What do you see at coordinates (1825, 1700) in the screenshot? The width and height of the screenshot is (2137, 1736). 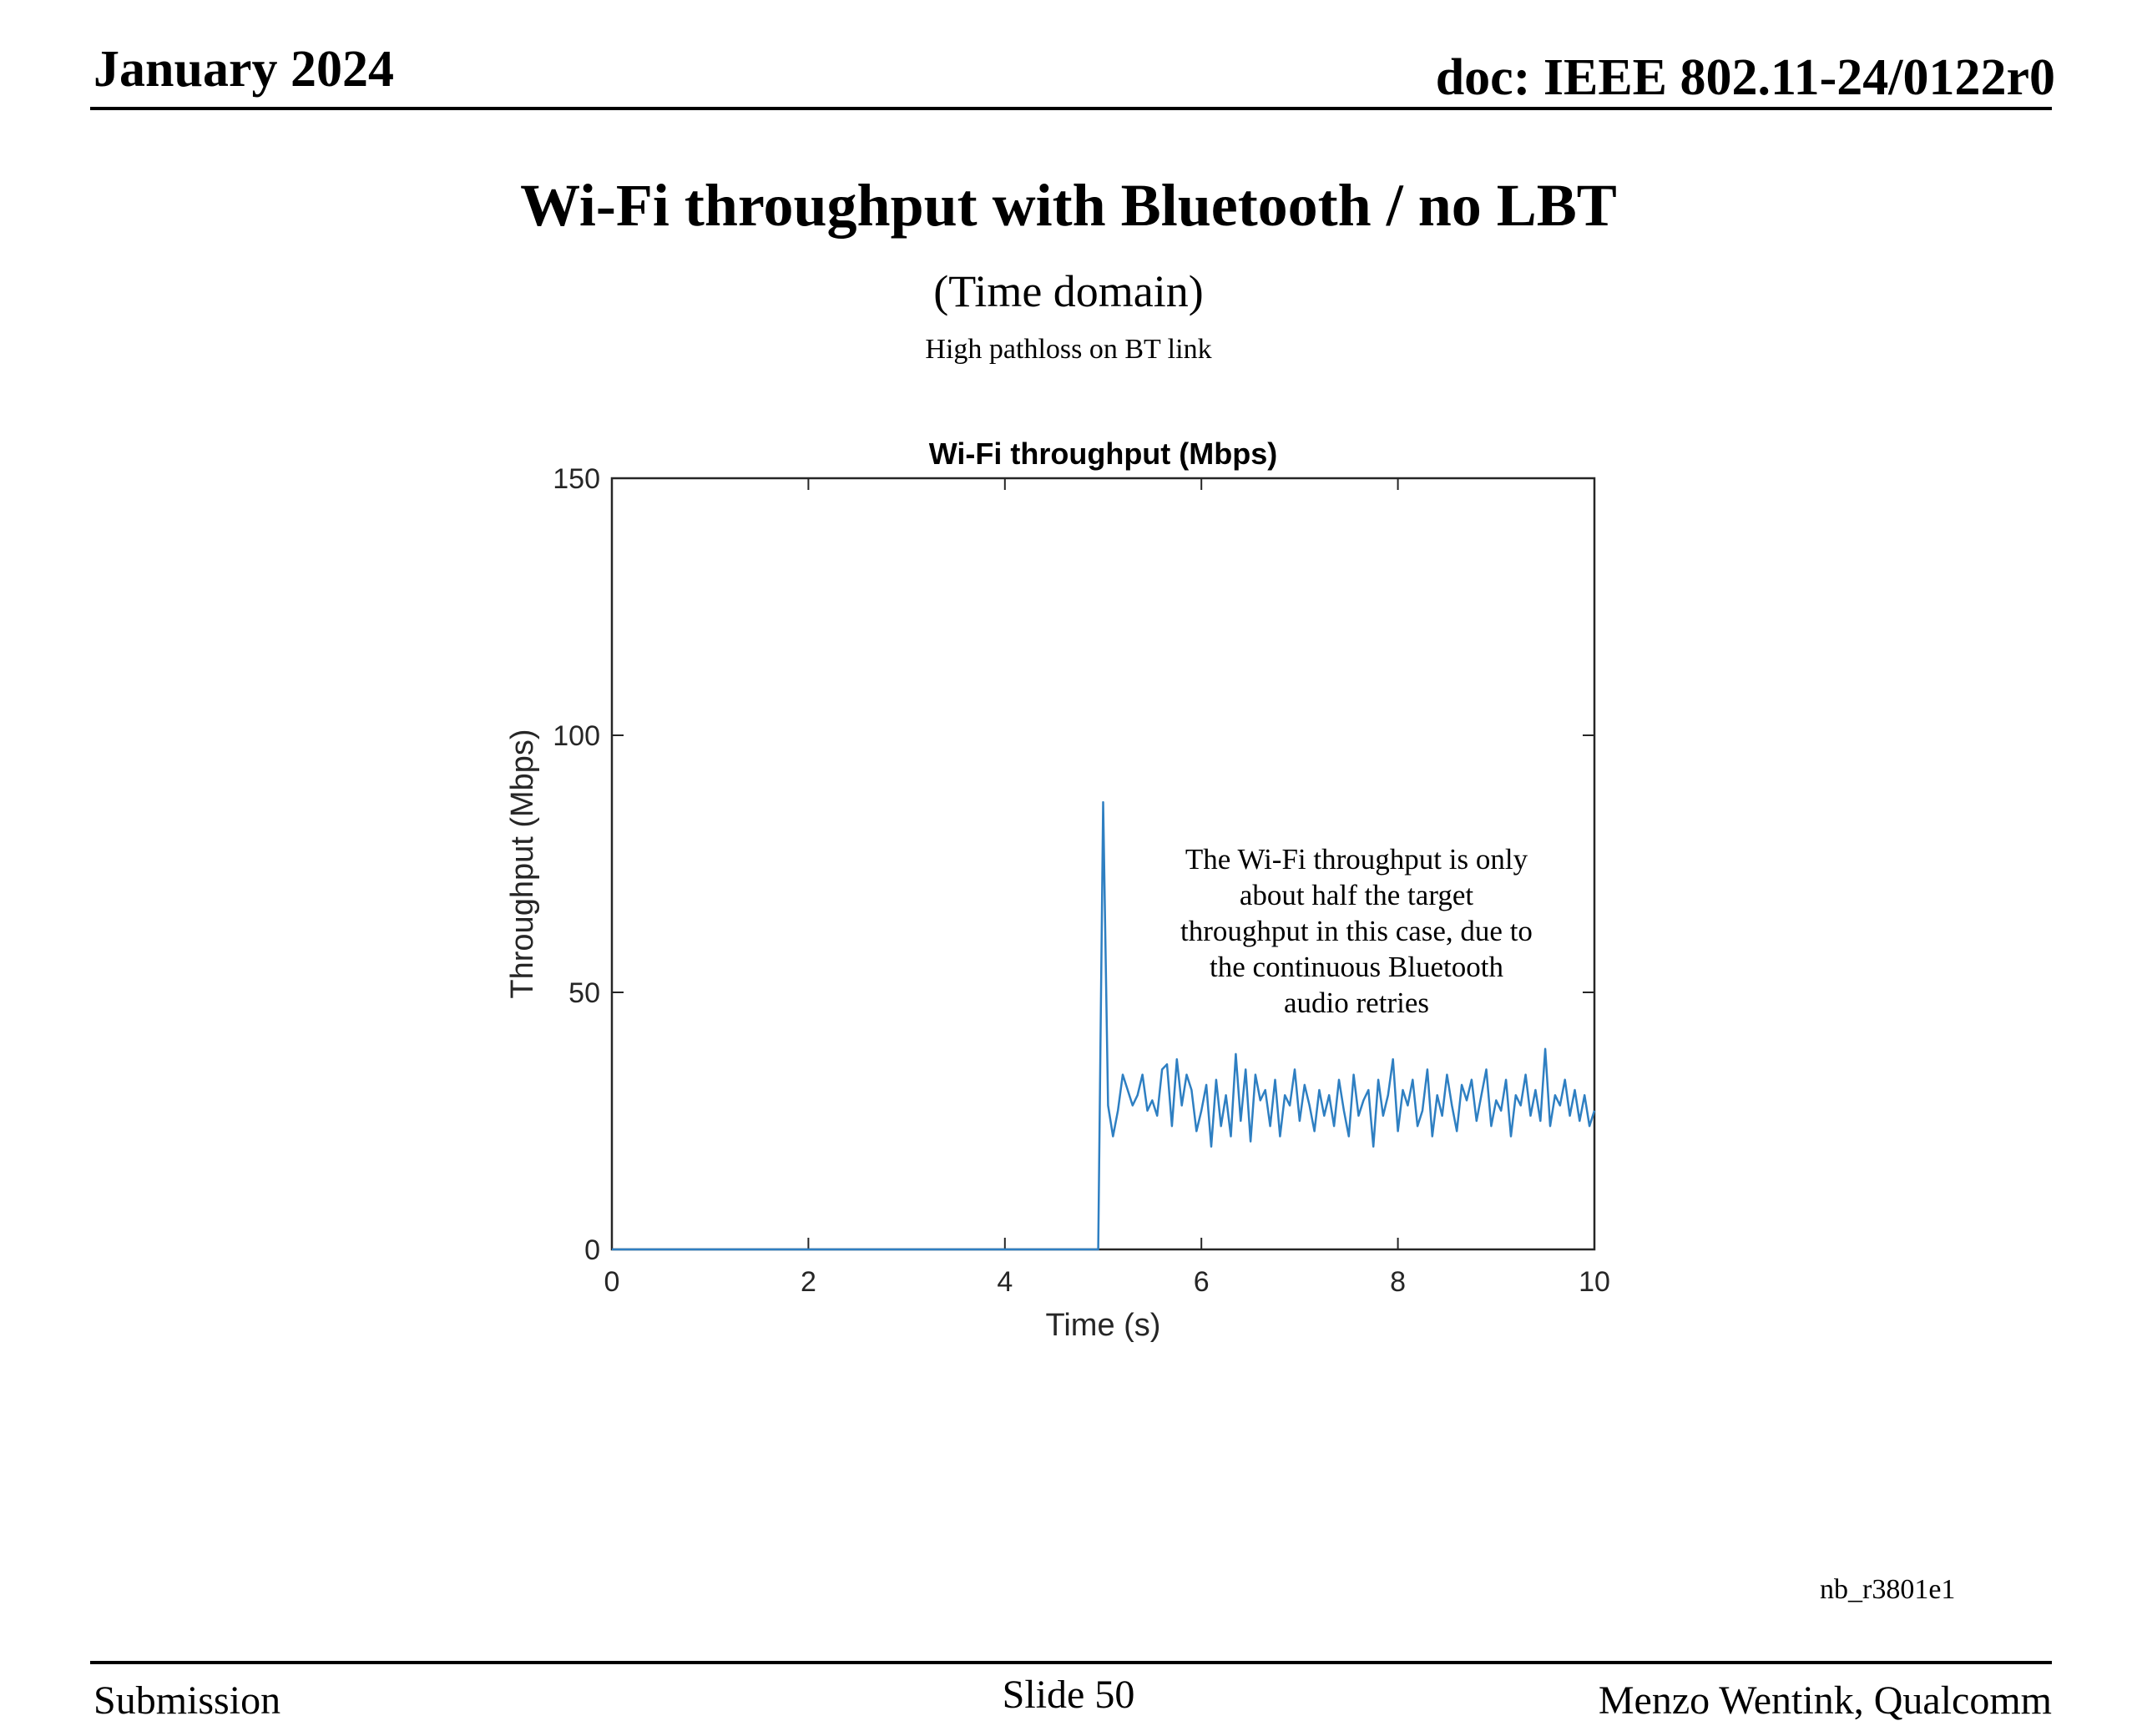 I see `footer-author: Menzo Wentink, Qualcomm` at bounding box center [1825, 1700].